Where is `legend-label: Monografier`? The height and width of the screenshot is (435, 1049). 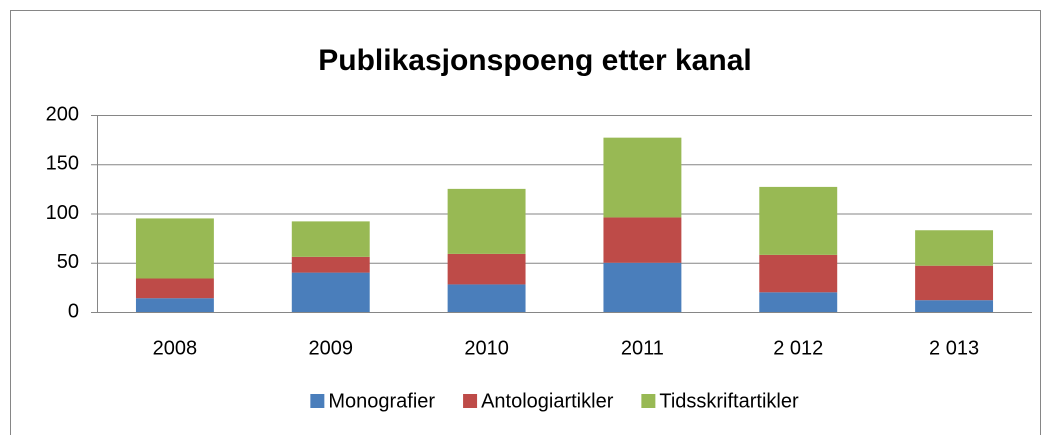
legend-label: Monografier is located at coordinates (381, 401).